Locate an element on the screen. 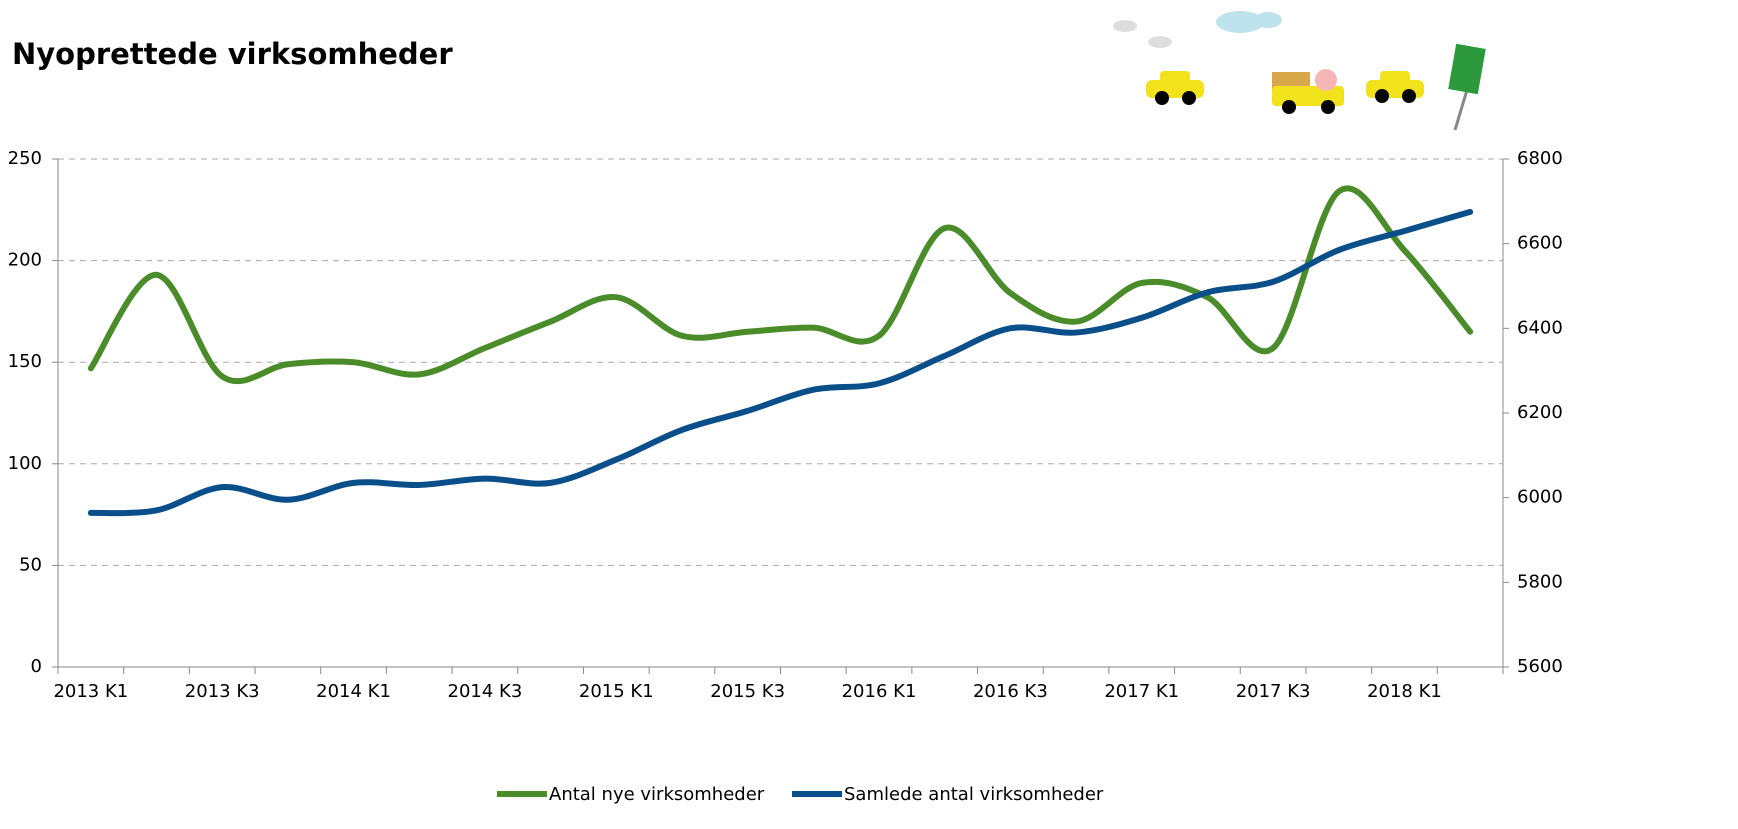 This screenshot has height=829, width=1738. y-tick-label: 50 is located at coordinates (30, 564).